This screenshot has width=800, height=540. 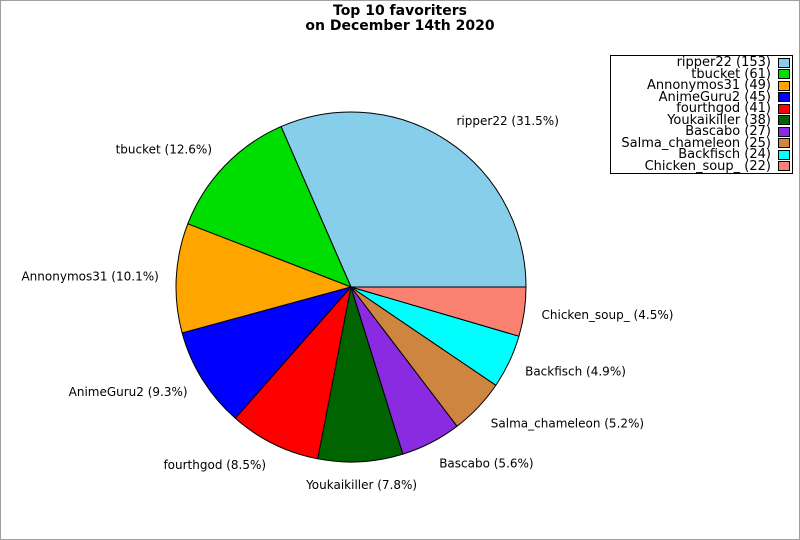 I want to click on pie-label-Annonymos31: Annonymos31 (10.1%), so click(x=89, y=277).